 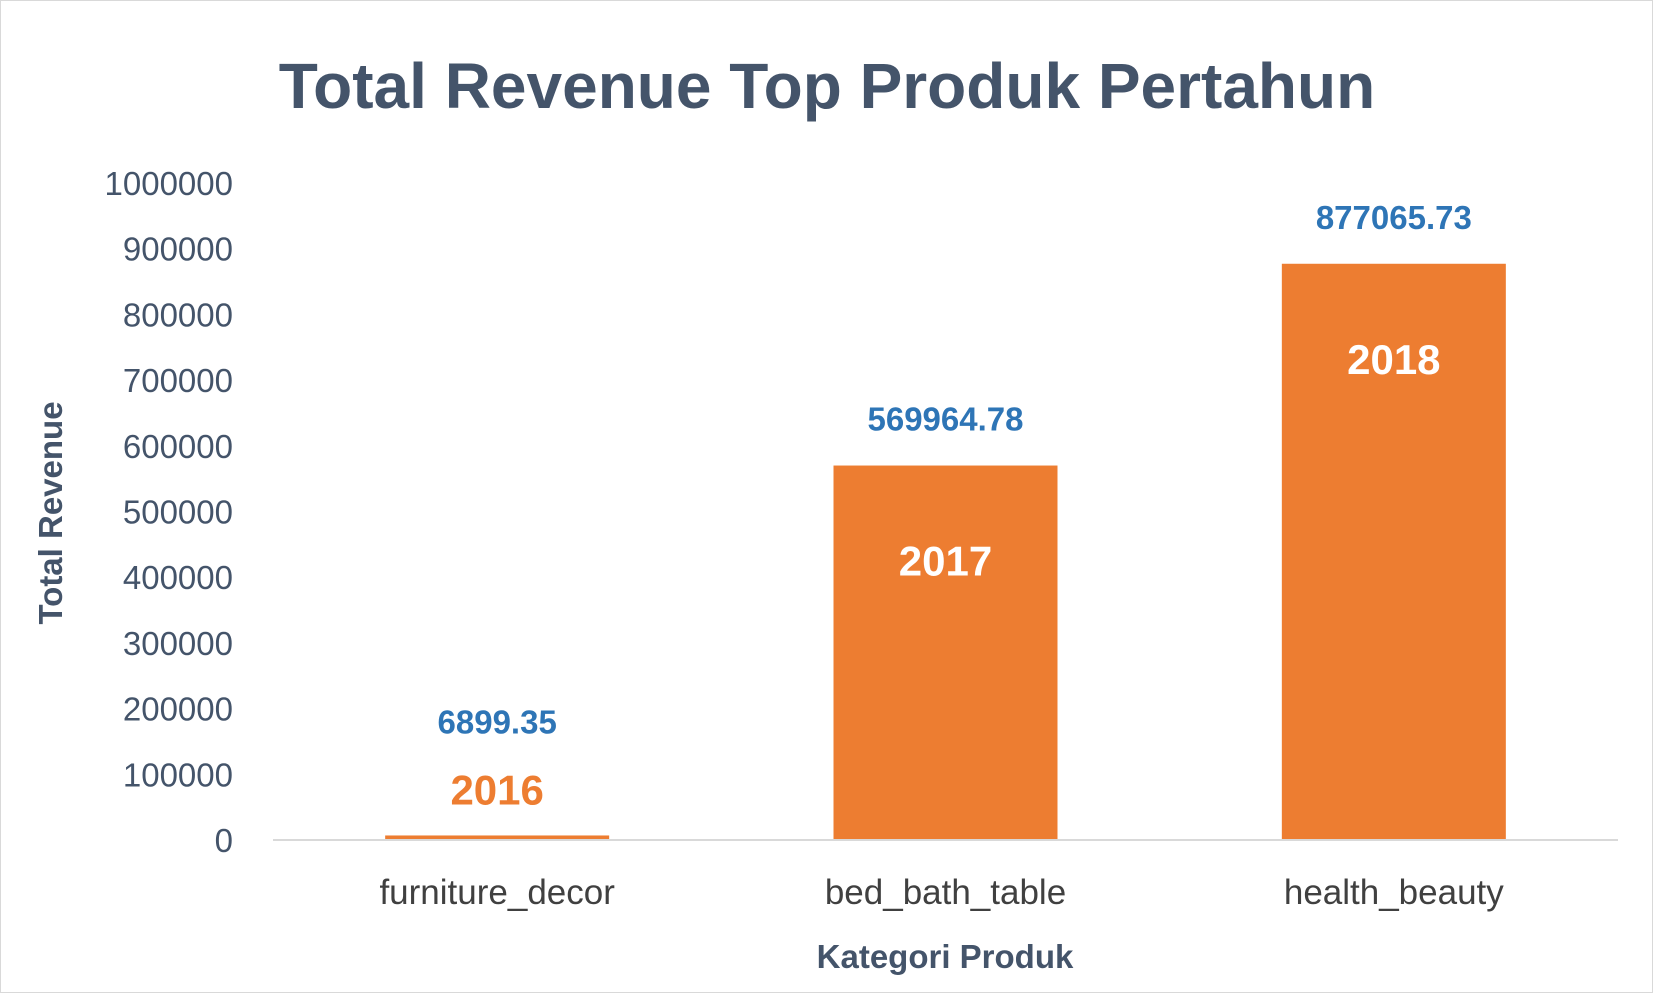 I want to click on y-tick-label: 700000, so click(x=178, y=380).